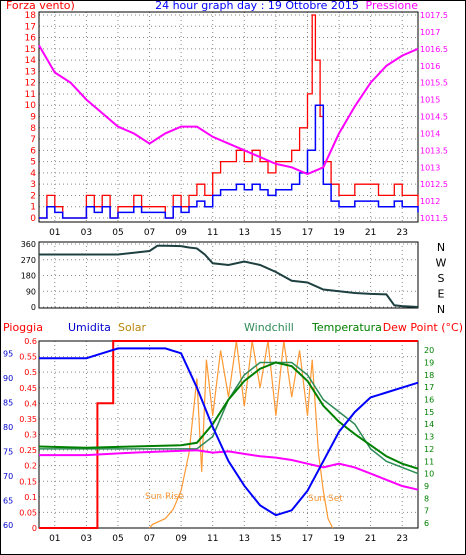 The width and height of the screenshot is (466, 555). What do you see at coordinates (132, 327) in the screenshot?
I see `legend-solar: Solar` at bounding box center [132, 327].